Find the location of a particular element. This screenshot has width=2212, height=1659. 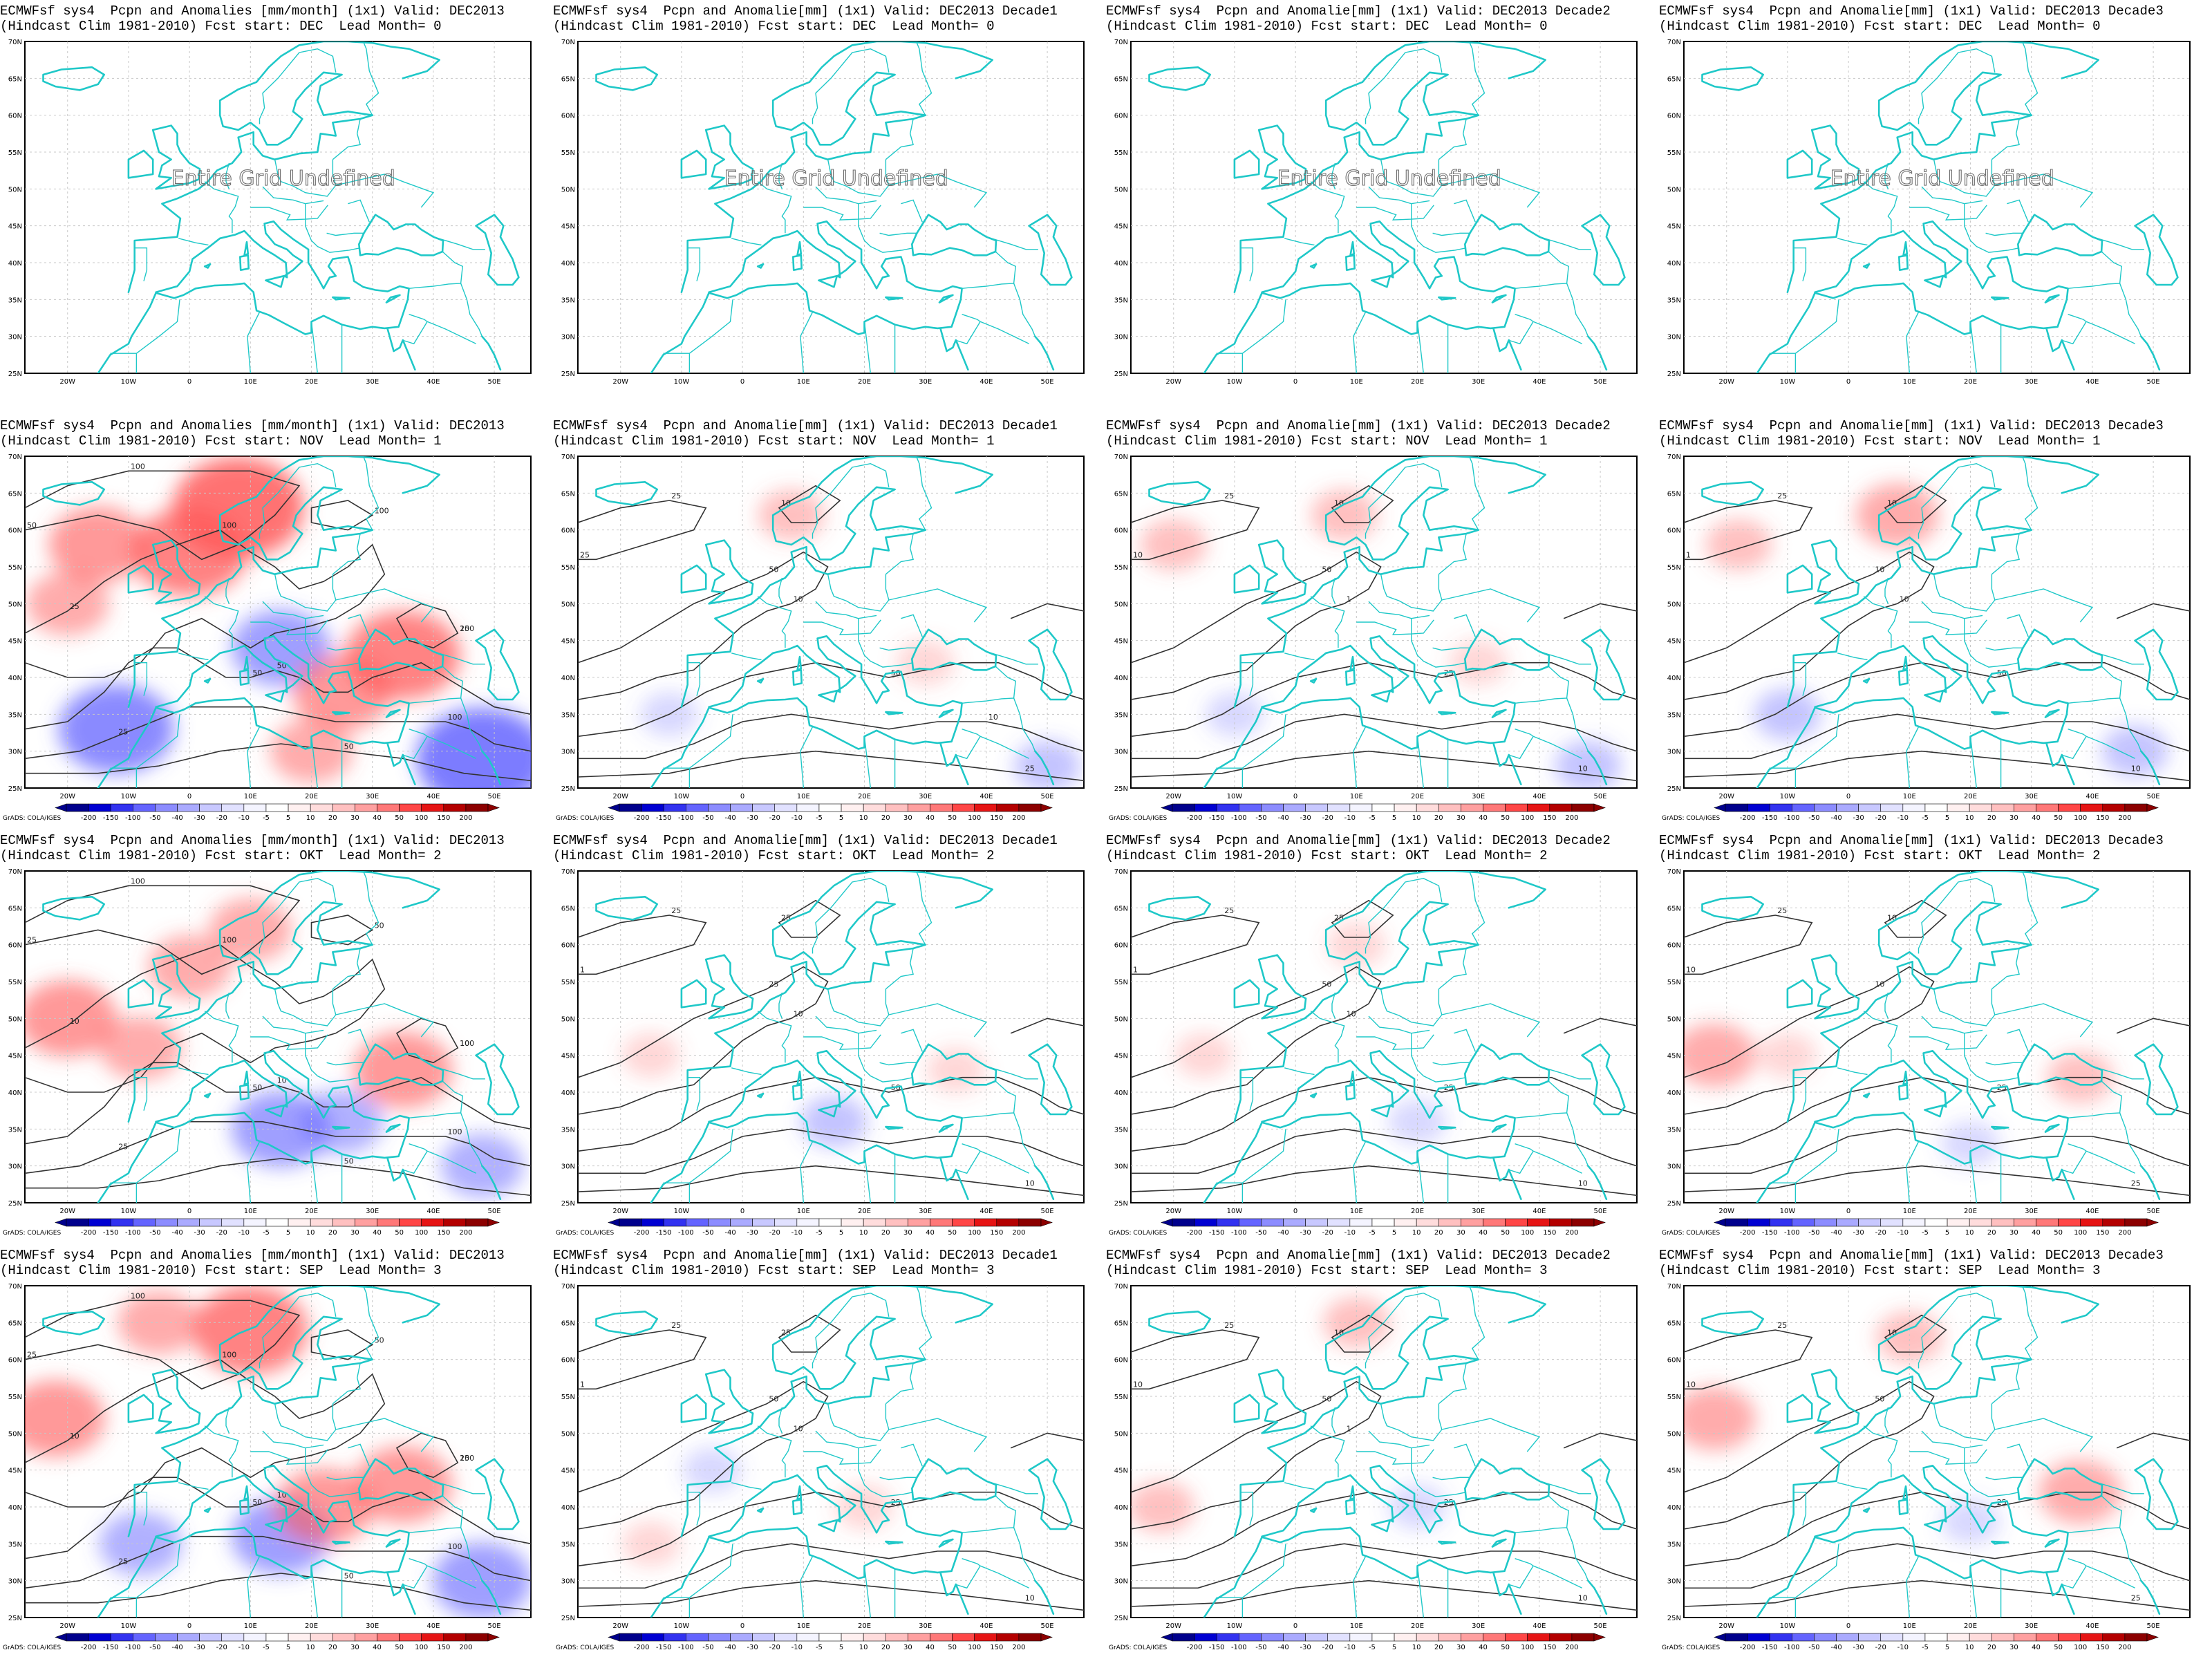

anomaly-blob is located at coordinates (140, 1048).